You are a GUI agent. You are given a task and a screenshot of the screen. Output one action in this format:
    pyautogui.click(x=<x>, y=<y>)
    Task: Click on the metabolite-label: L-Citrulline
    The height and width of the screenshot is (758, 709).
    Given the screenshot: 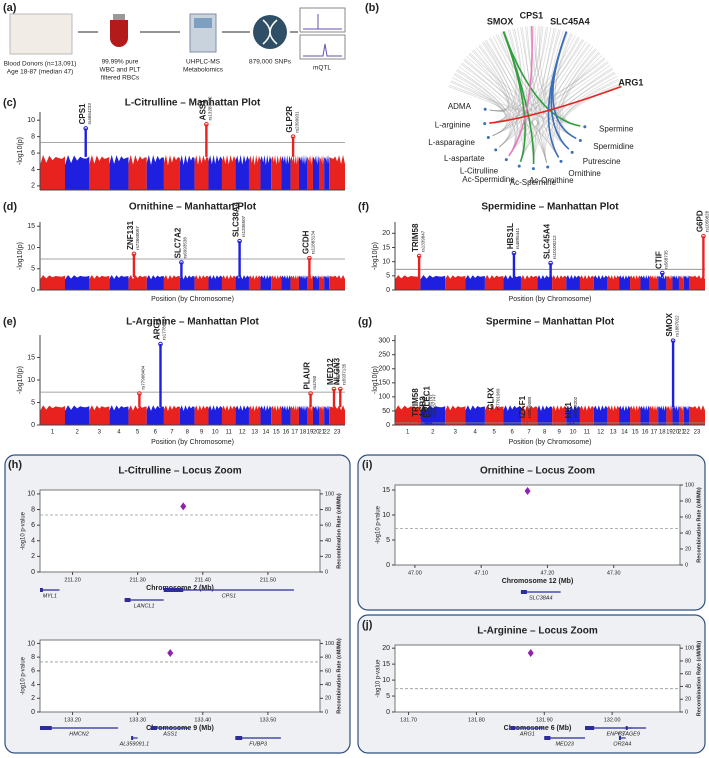 What is the action you would take?
    pyautogui.click(x=479, y=171)
    